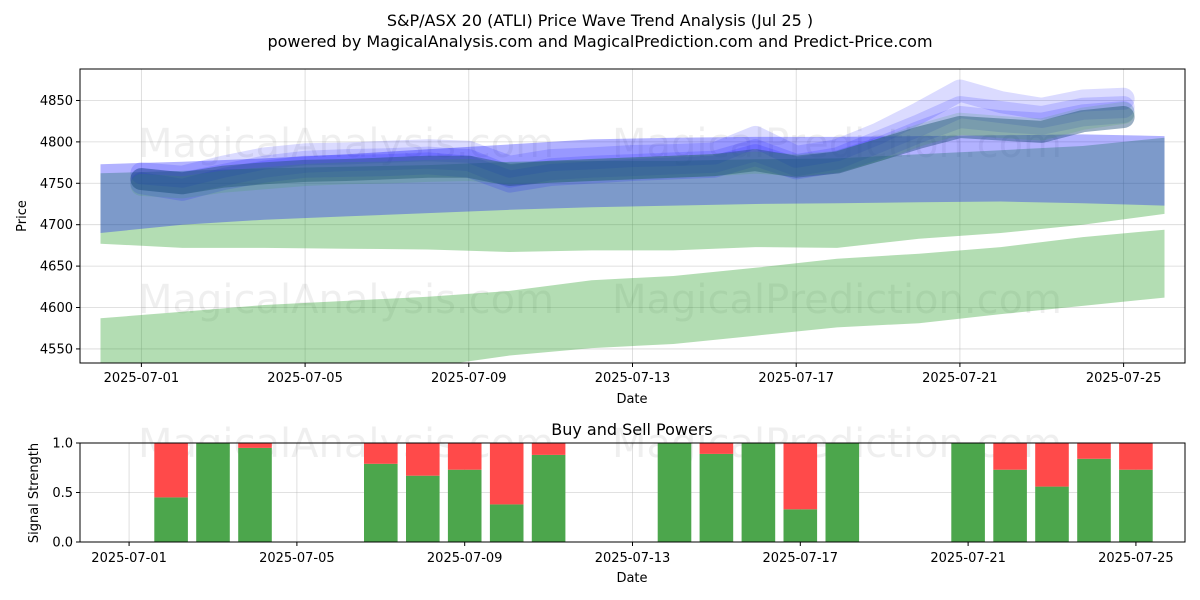 This screenshot has height=600, width=1200. What do you see at coordinates (631, 578) in the screenshot?
I see `signal-x-label: Date` at bounding box center [631, 578].